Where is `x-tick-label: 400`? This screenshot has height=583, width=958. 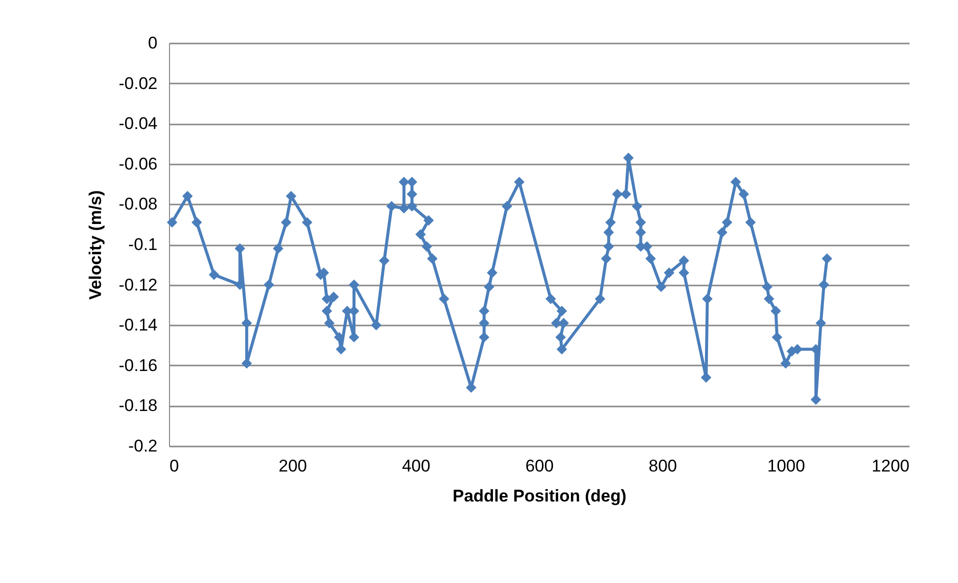
x-tick-label: 400 is located at coordinates (416, 466).